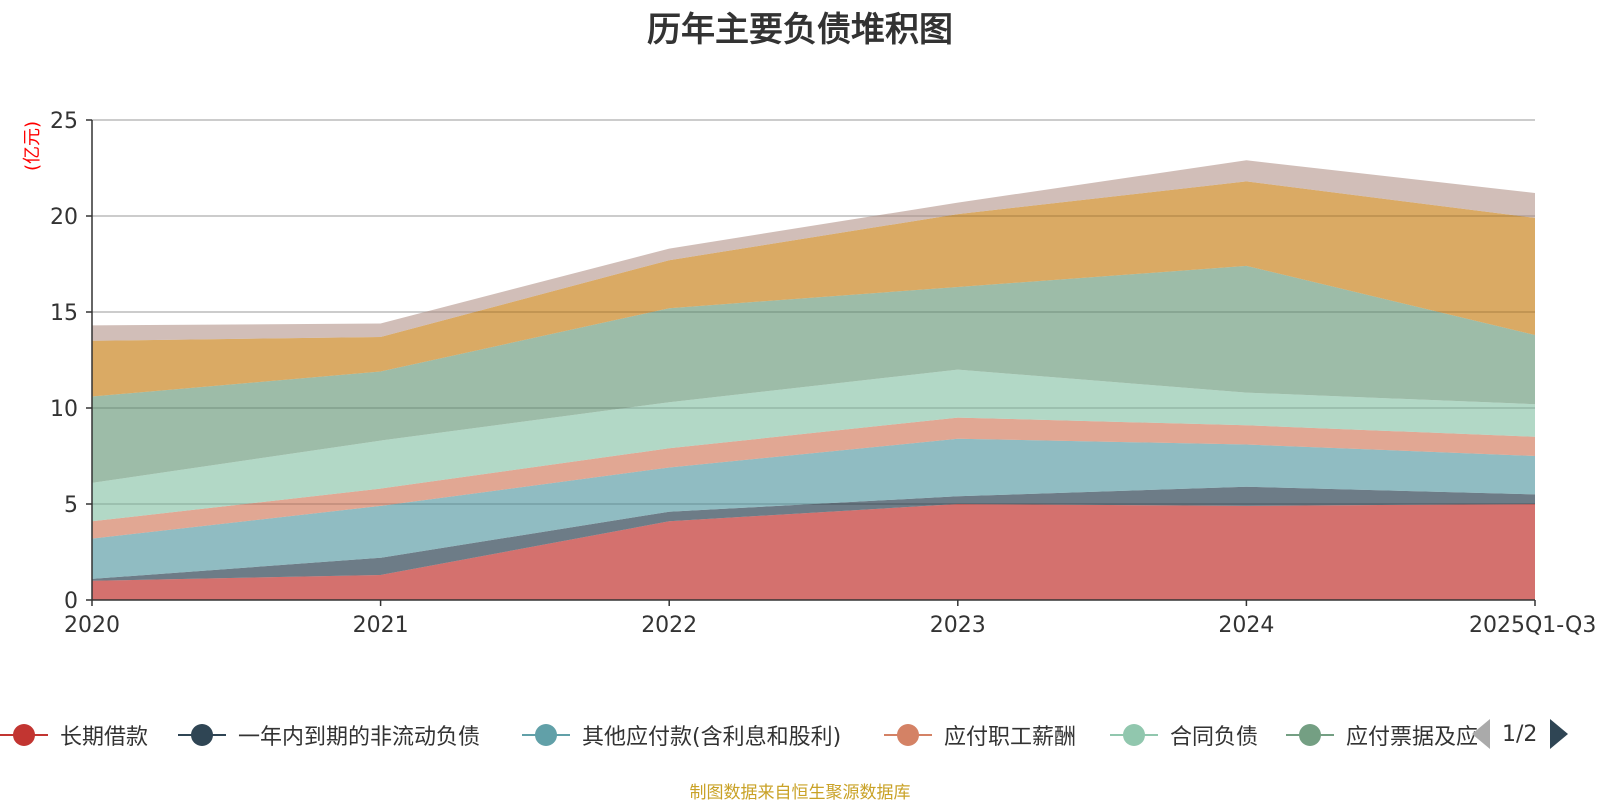 Image resolution: width=1600 pixels, height=803 pixels. Describe the element at coordinates (92, 625) in the screenshot. I see `x-tick-label: 2020` at that location.